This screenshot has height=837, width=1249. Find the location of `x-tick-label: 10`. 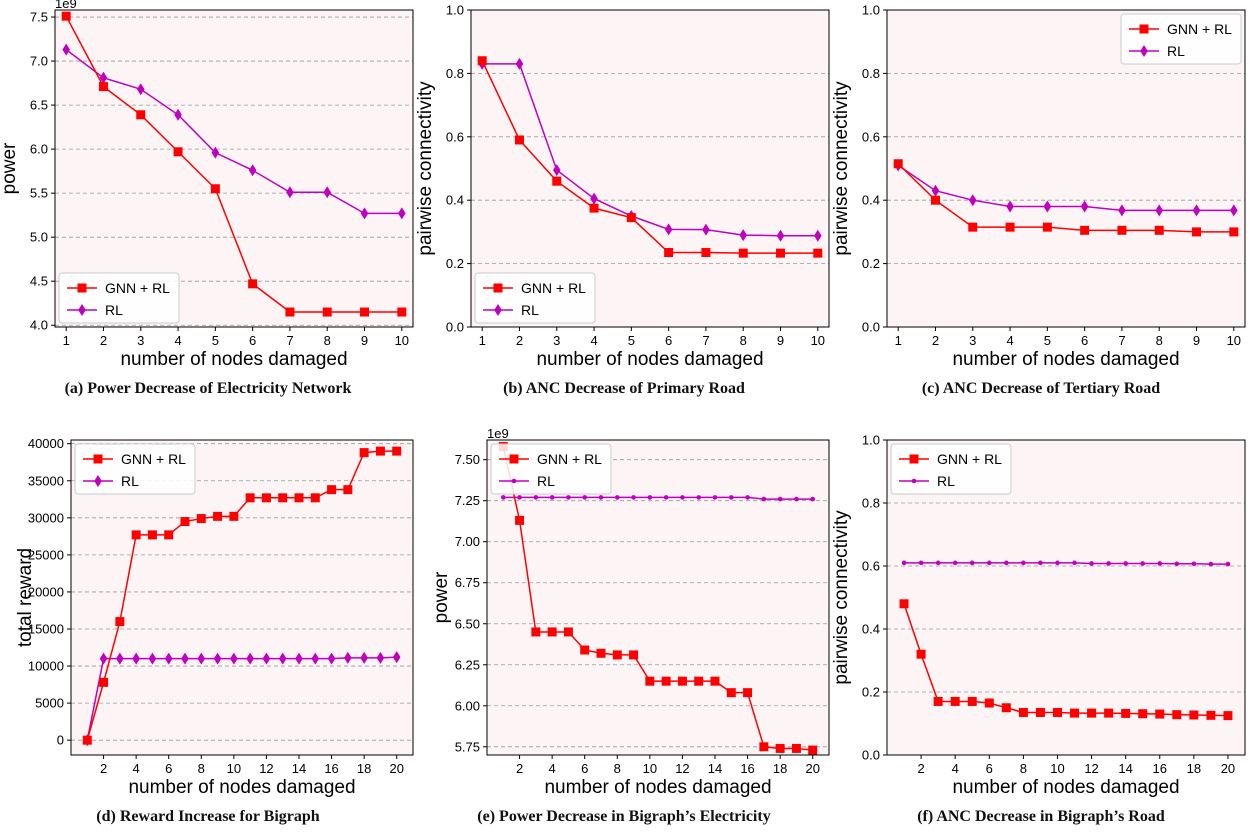

x-tick-label: 10 is located at coordinates (402, 340).